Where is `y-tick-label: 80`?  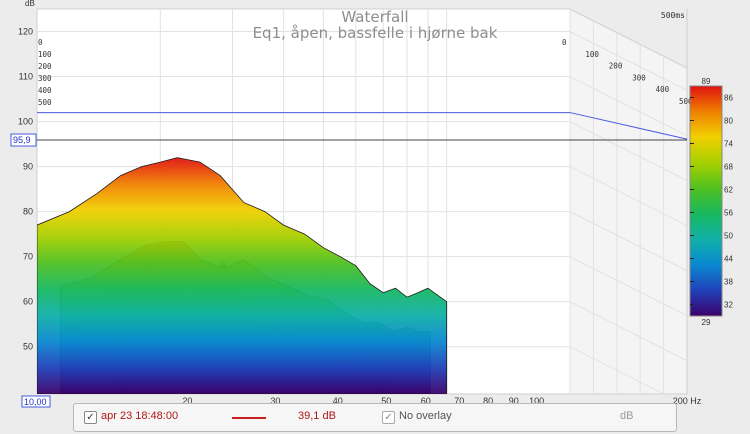 y-tick-label: 80 is located at coordinates (28, 212).